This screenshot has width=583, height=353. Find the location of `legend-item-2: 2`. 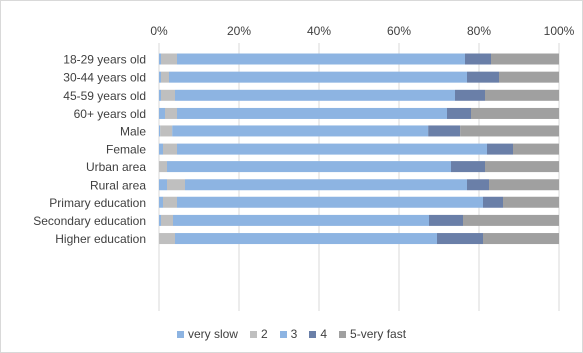

legend-item-2: 2 is located at coordinates (258, 334).